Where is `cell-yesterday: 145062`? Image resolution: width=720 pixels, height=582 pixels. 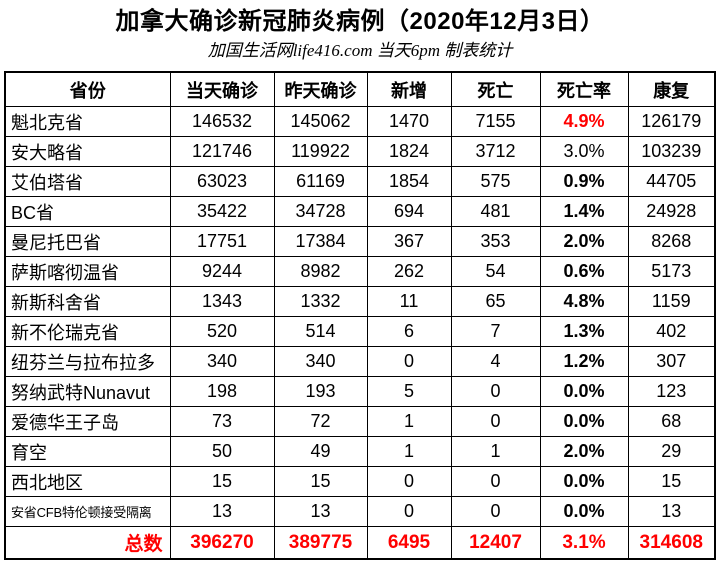 cell-yesterday: 145062 is located at coordinates (320, 121).